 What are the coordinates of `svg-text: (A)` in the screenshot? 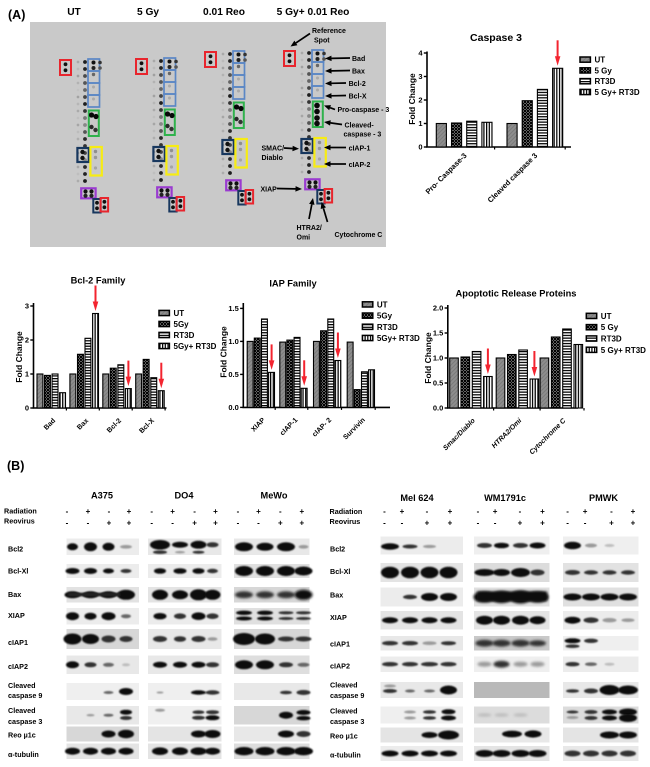 It's located at (16, 15).